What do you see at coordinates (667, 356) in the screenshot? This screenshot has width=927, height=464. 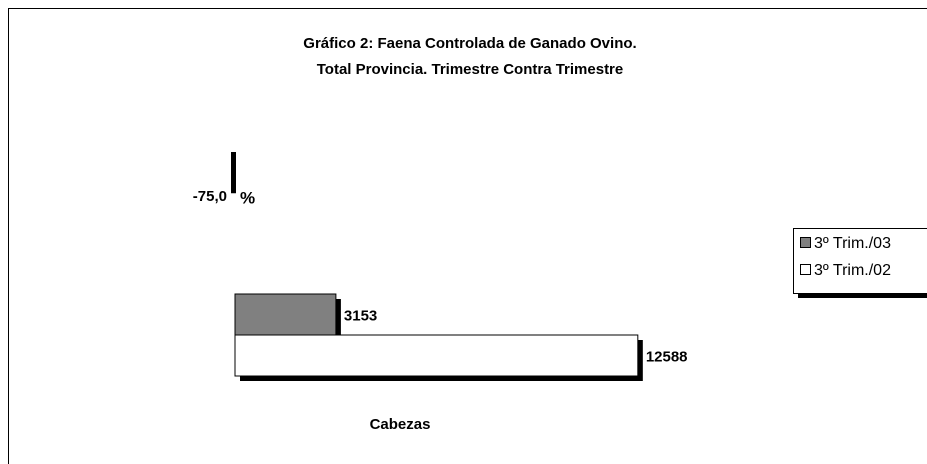 I see `value-label: 12588` at bounding box center [667, 356].